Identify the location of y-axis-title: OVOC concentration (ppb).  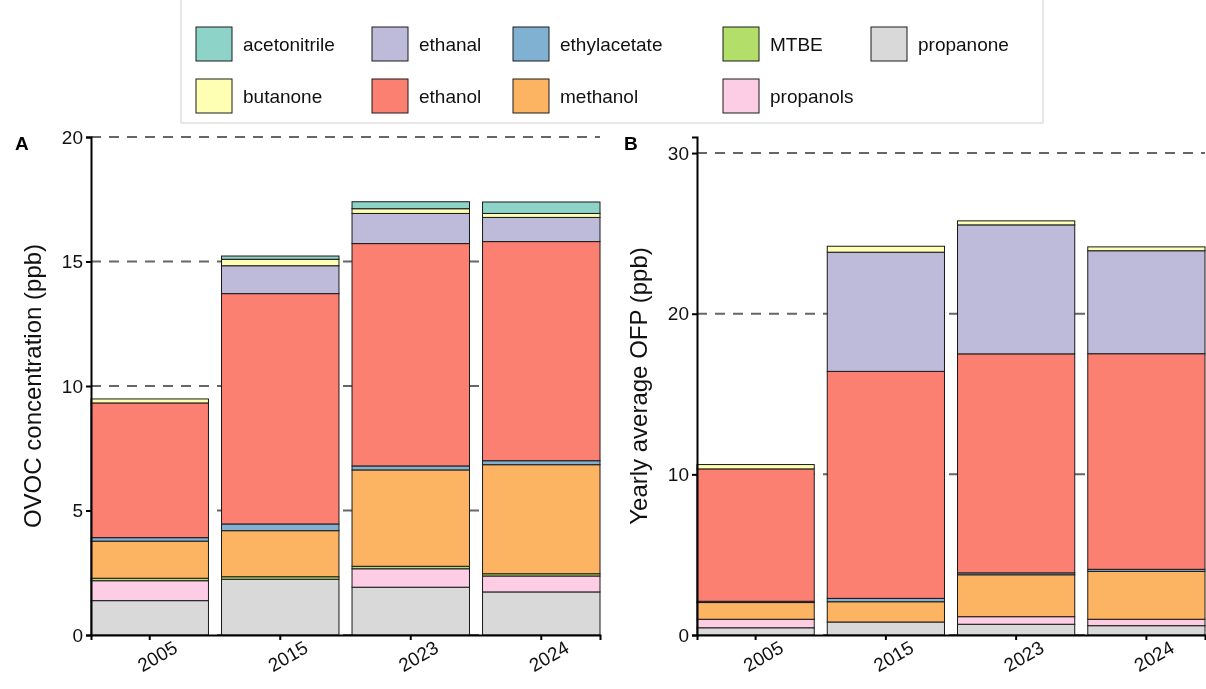
(32, 386).